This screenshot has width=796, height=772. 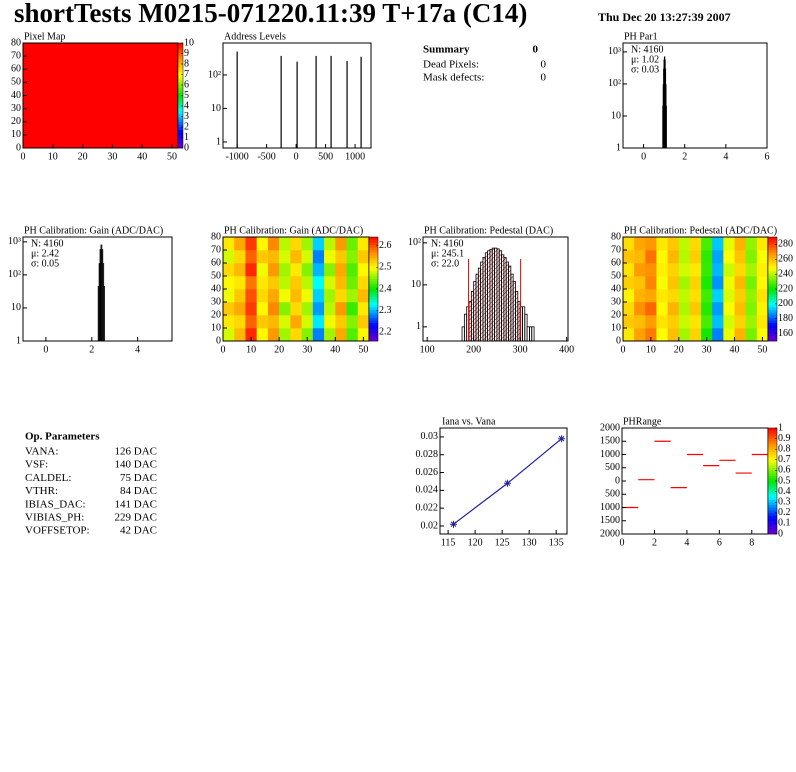 What do you see at coordinates (16, 69) in the screenshot?
I see `y-tick-label: 60` at bounding box center [16, 69].